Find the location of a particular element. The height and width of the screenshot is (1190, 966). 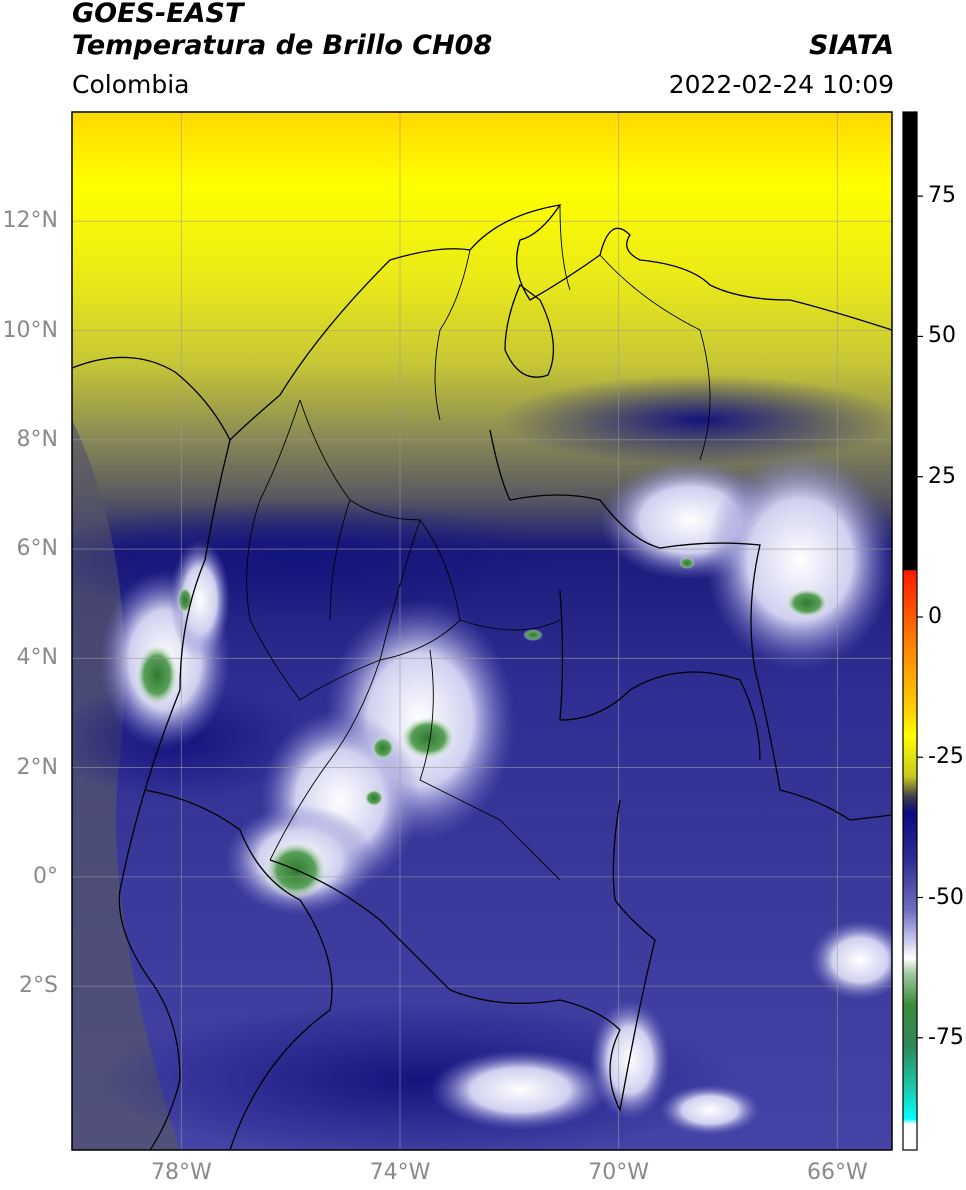

latitude-tick-label: 4°N is located at coordinates (37, 658).